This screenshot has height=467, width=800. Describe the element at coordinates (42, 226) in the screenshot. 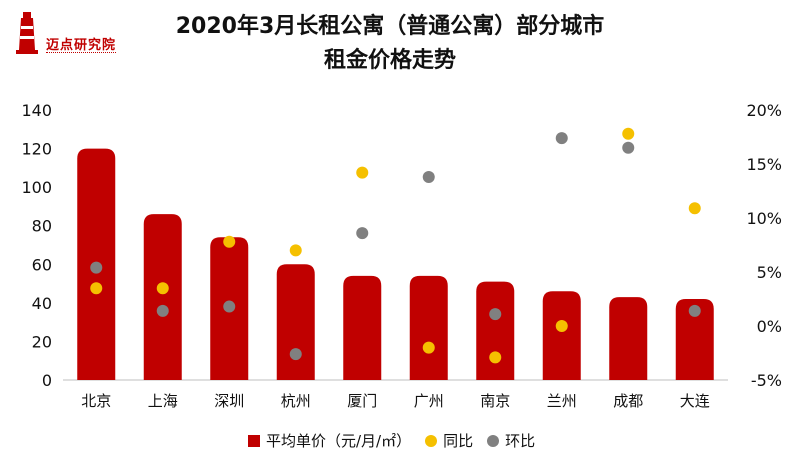

I see `left-axis-tick-label: 80` at that location.